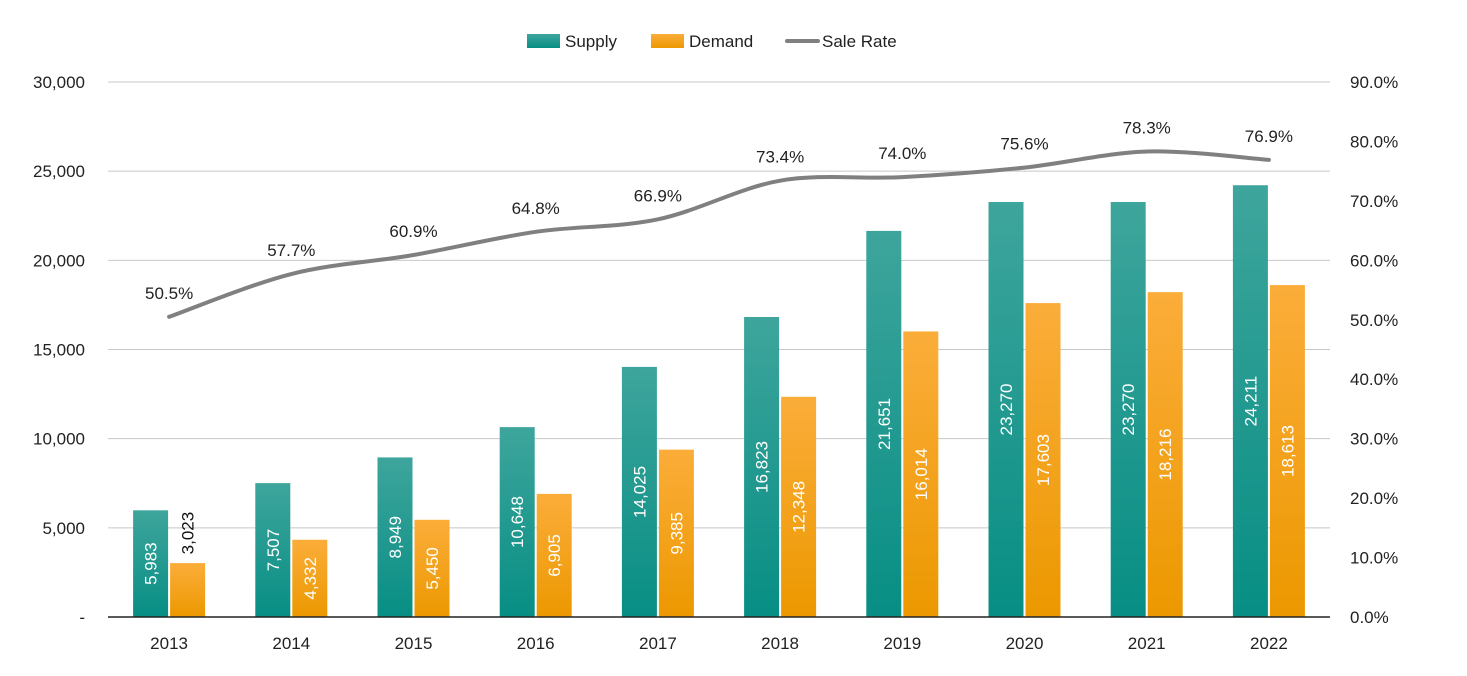  What do you see at coordinates (151, 563) in the screenshot?
I see `supply-data-label: 5,983` at bounding box center [151, 563].